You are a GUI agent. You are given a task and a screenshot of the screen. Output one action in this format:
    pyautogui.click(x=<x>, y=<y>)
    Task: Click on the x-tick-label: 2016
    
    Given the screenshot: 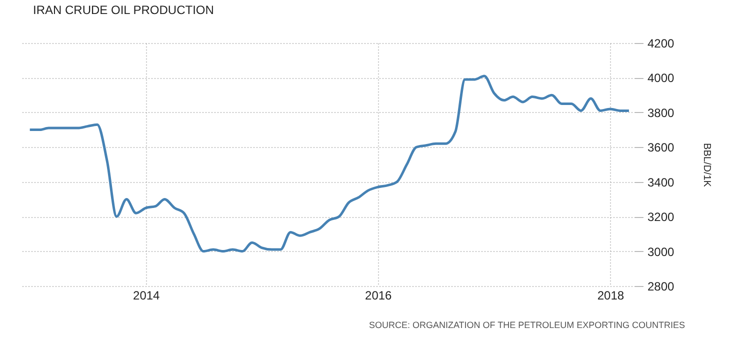 What is the action you would take?
    pyautogui.click(x=378, y=295)
    